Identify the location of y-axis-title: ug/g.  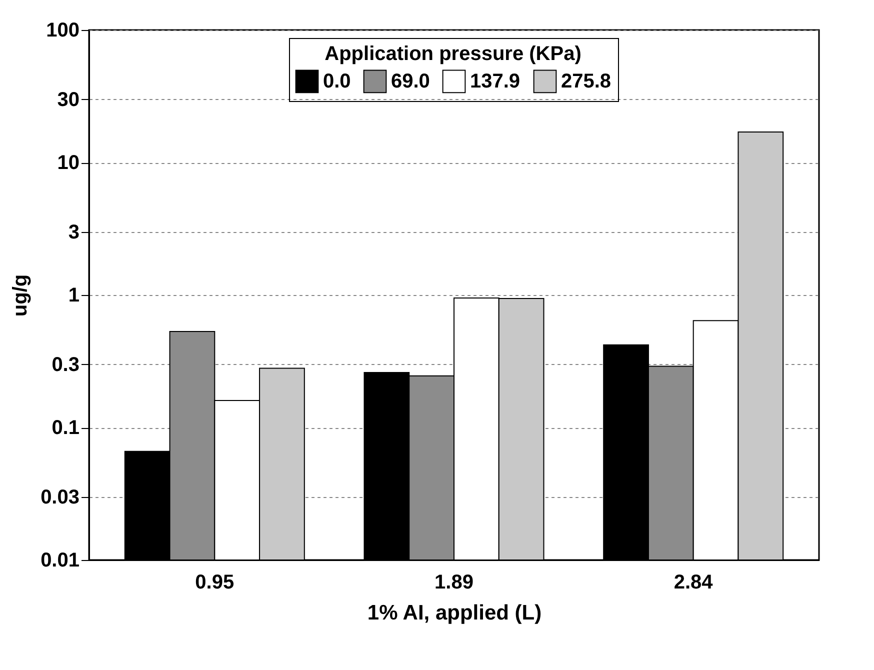
(21, 295).